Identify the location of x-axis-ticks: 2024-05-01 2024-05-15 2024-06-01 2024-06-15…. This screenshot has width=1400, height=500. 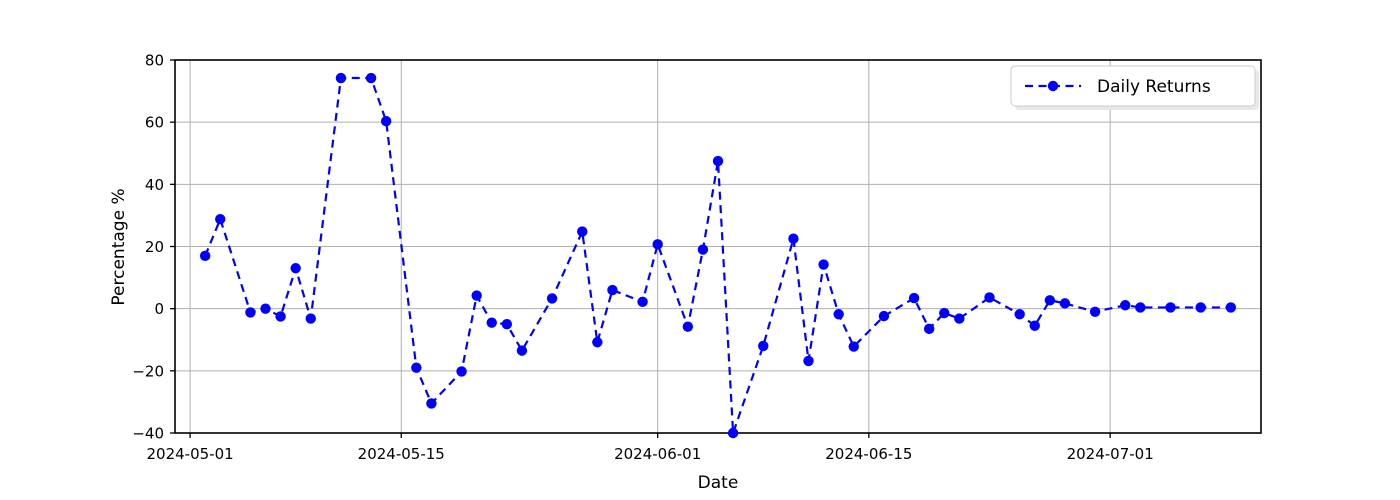
(650, 448).